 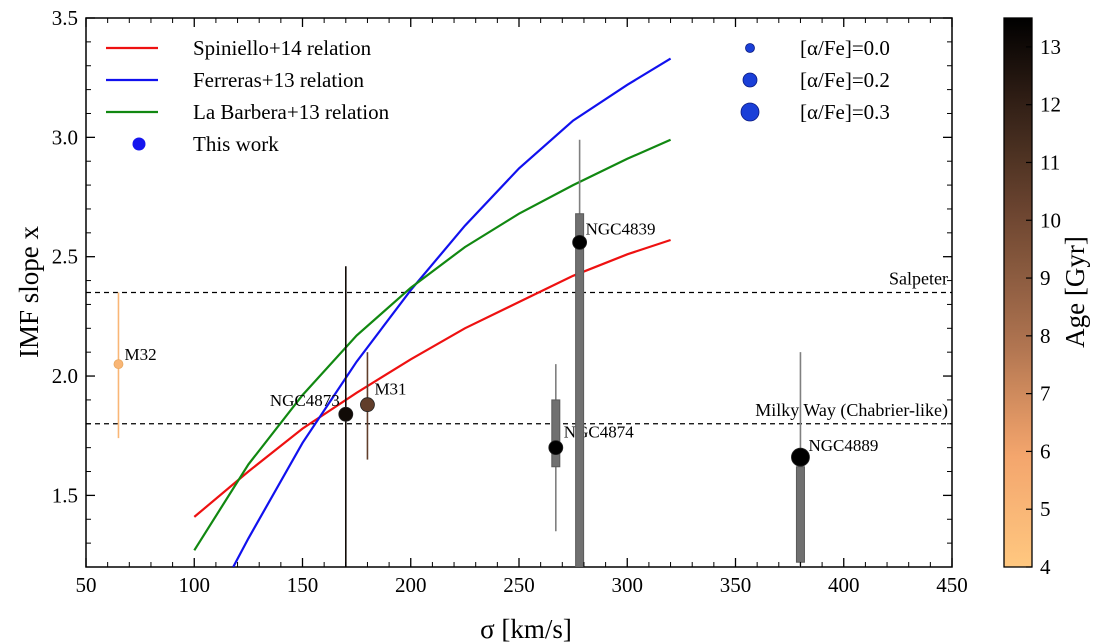 What do you see at coordinates (599, 432) in the screenshot?
I see `galaxy-label: NGC4874` at bounding box center [599, 432].